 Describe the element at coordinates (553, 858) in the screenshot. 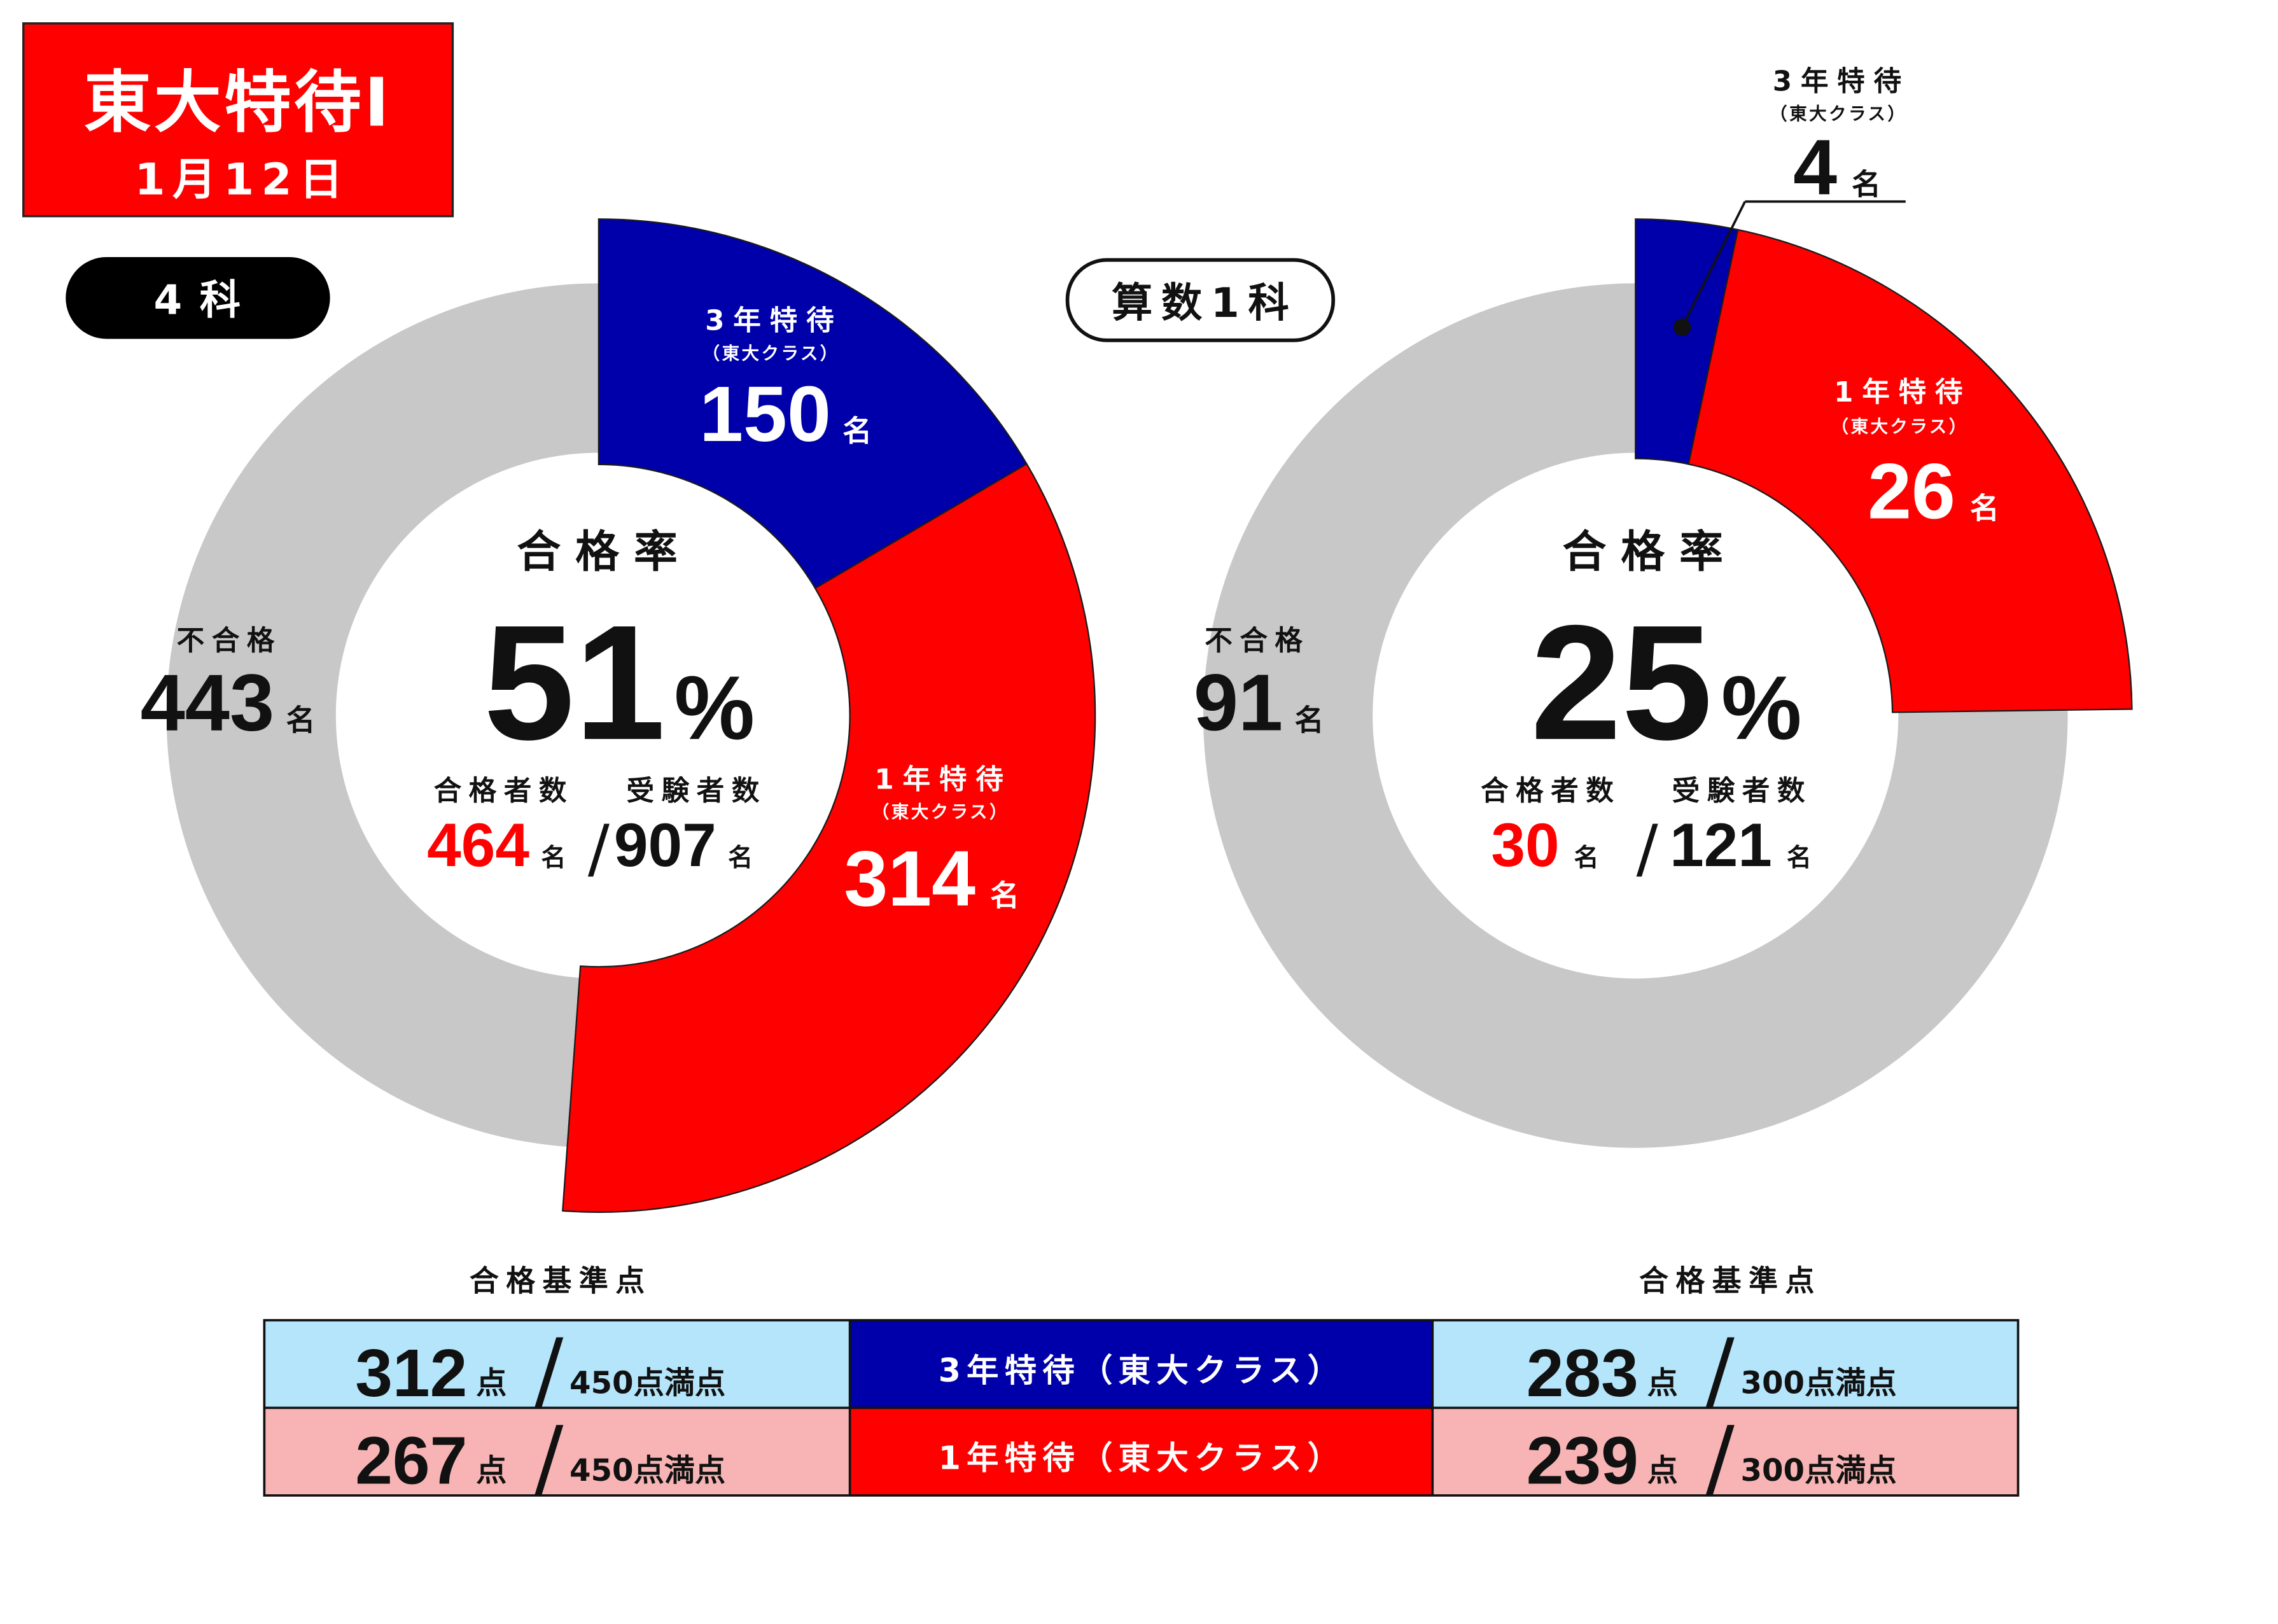

I see `passed-count-4ka-unit: 名` at that location.